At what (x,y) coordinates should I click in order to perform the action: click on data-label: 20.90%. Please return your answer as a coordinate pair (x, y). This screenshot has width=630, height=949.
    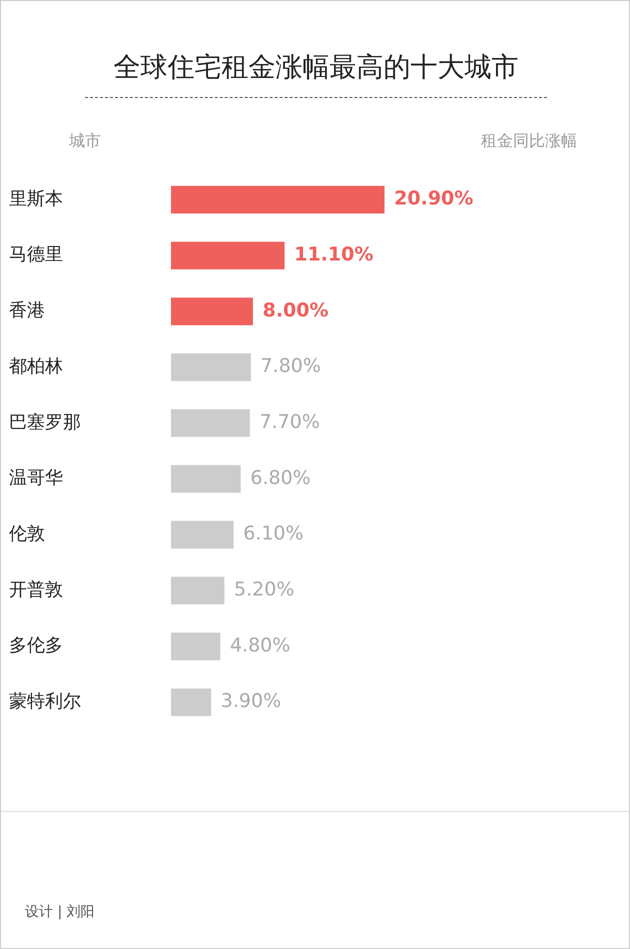
    Looking at the image, I should click on (434, 199).